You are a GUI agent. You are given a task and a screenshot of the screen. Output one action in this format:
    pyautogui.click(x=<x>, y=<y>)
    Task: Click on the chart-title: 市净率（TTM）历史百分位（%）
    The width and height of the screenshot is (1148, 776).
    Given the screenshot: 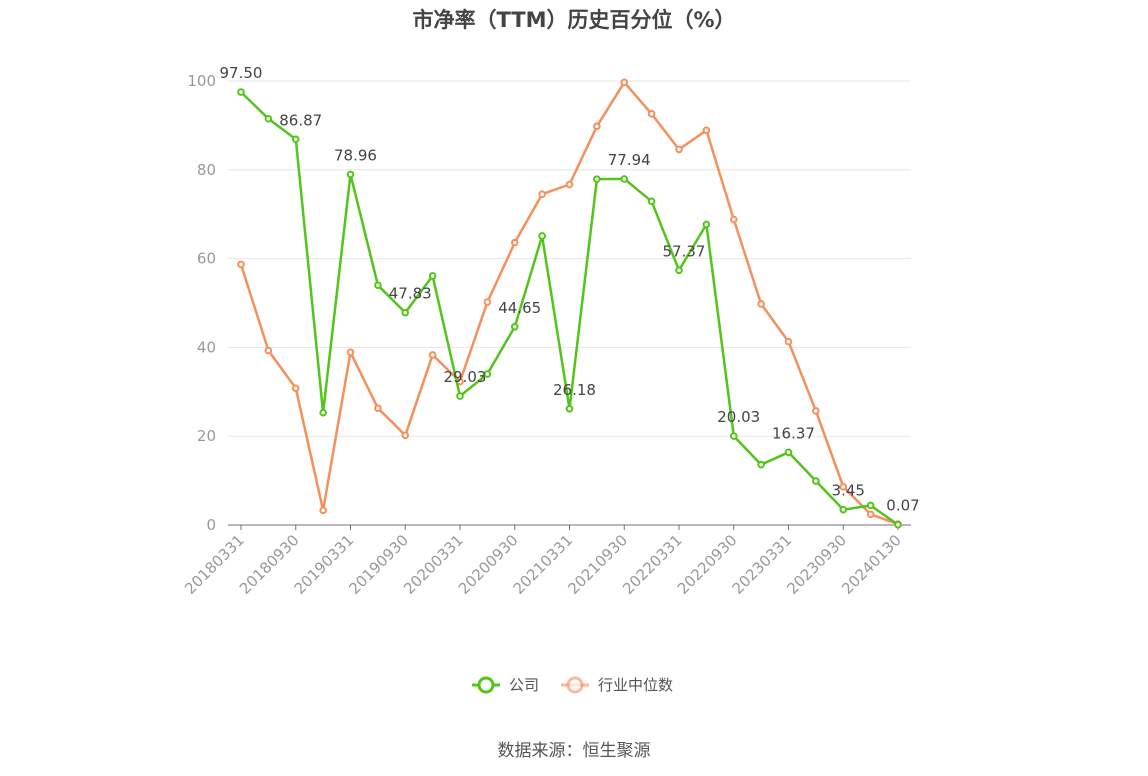 What is the action you would take?
    pyautogui.click(x=574, y=20)
    